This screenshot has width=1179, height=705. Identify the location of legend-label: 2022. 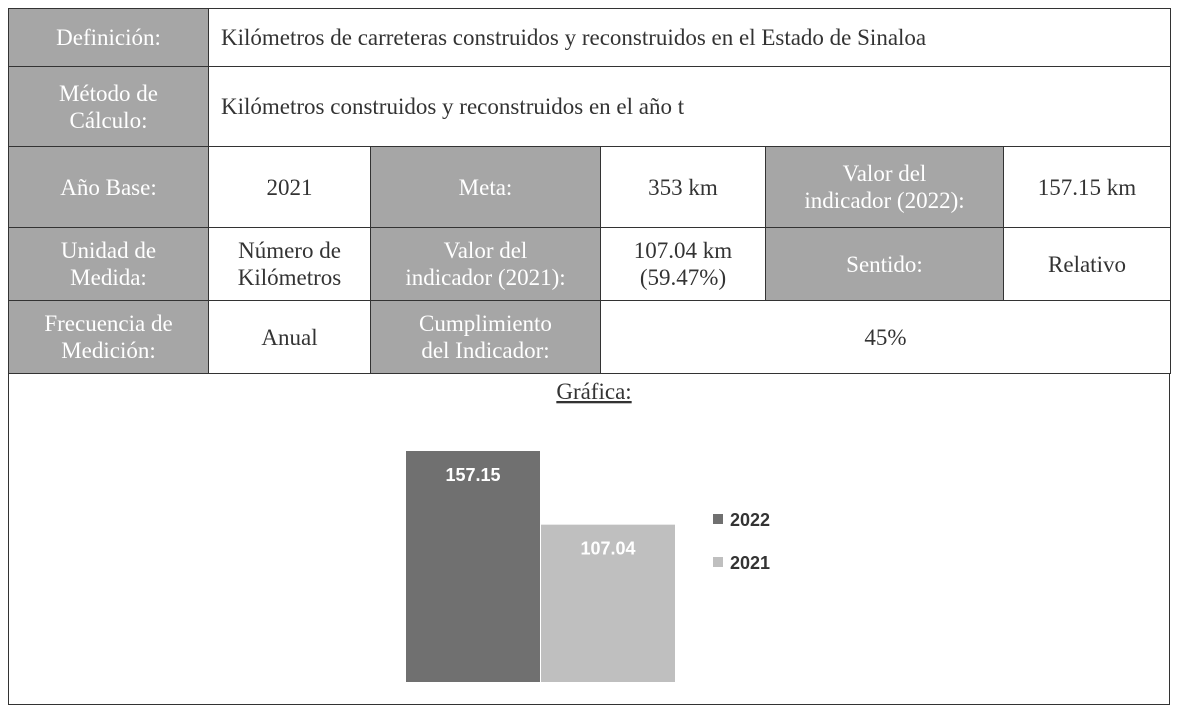
(750, 520).